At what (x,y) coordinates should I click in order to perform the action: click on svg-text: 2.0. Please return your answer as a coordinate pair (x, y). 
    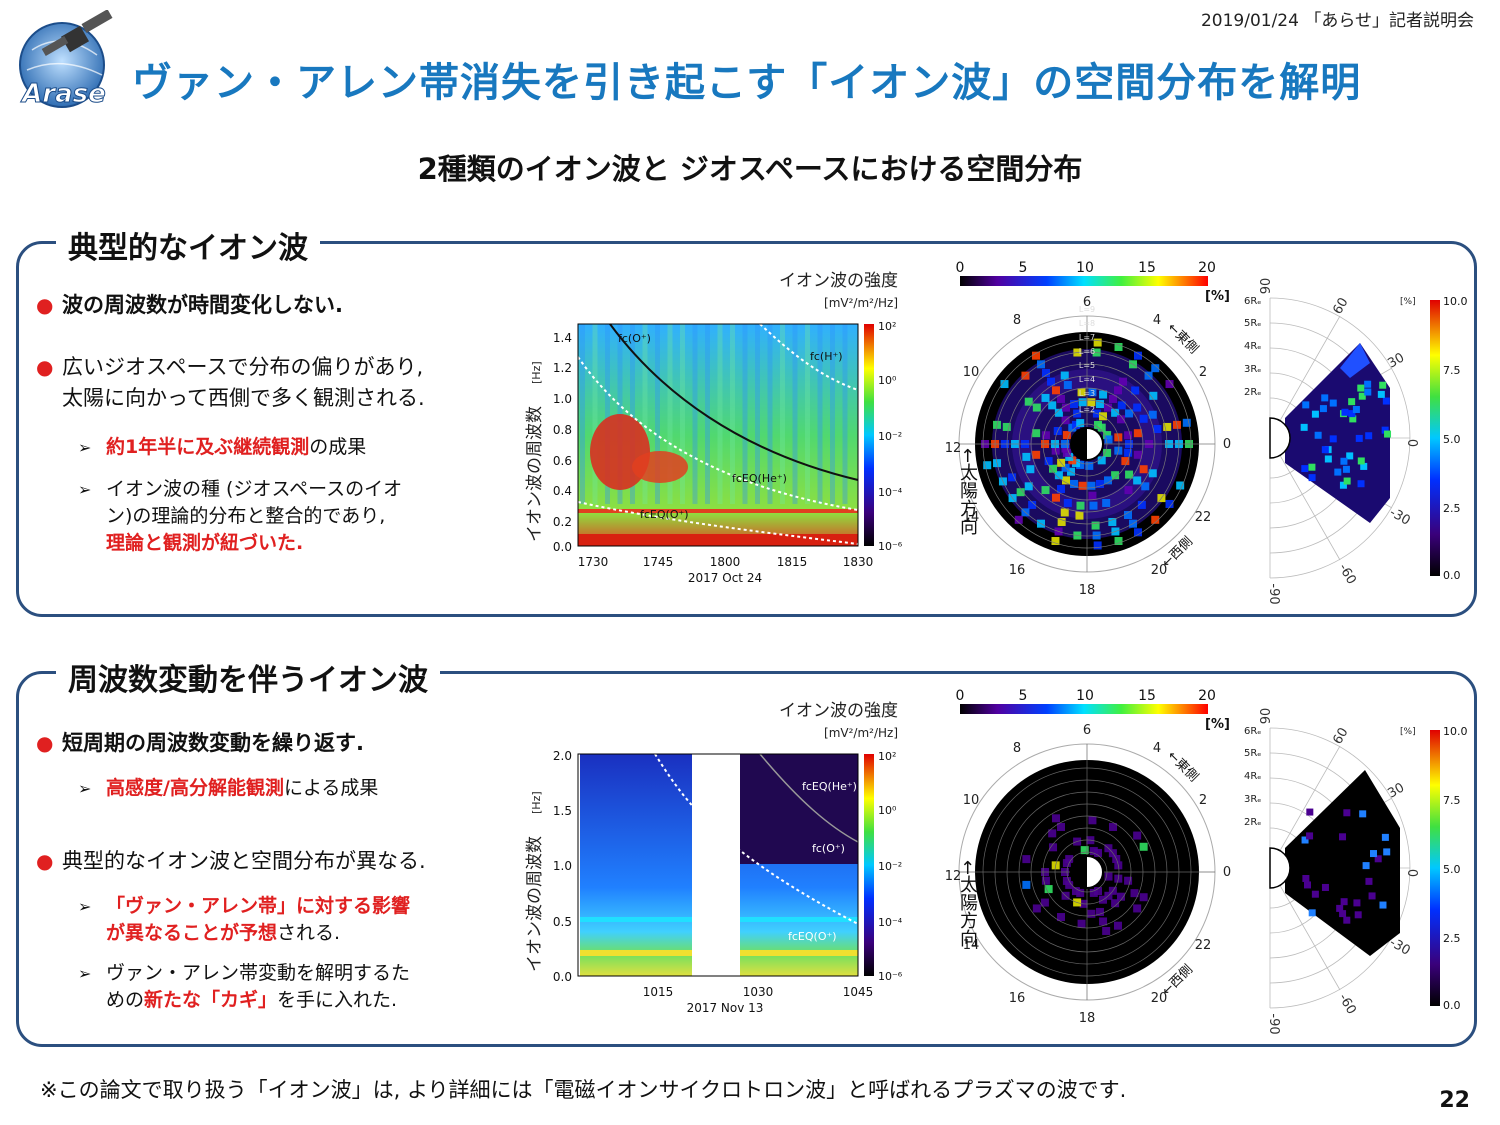
    Looking at the image, I should click on (562, 756).